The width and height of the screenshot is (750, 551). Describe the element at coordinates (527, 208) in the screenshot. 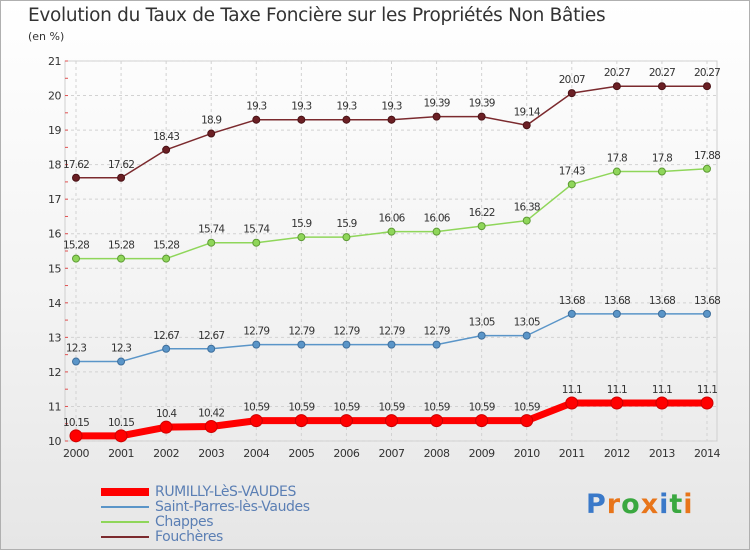

I see `data-label: 16.38` at that location.